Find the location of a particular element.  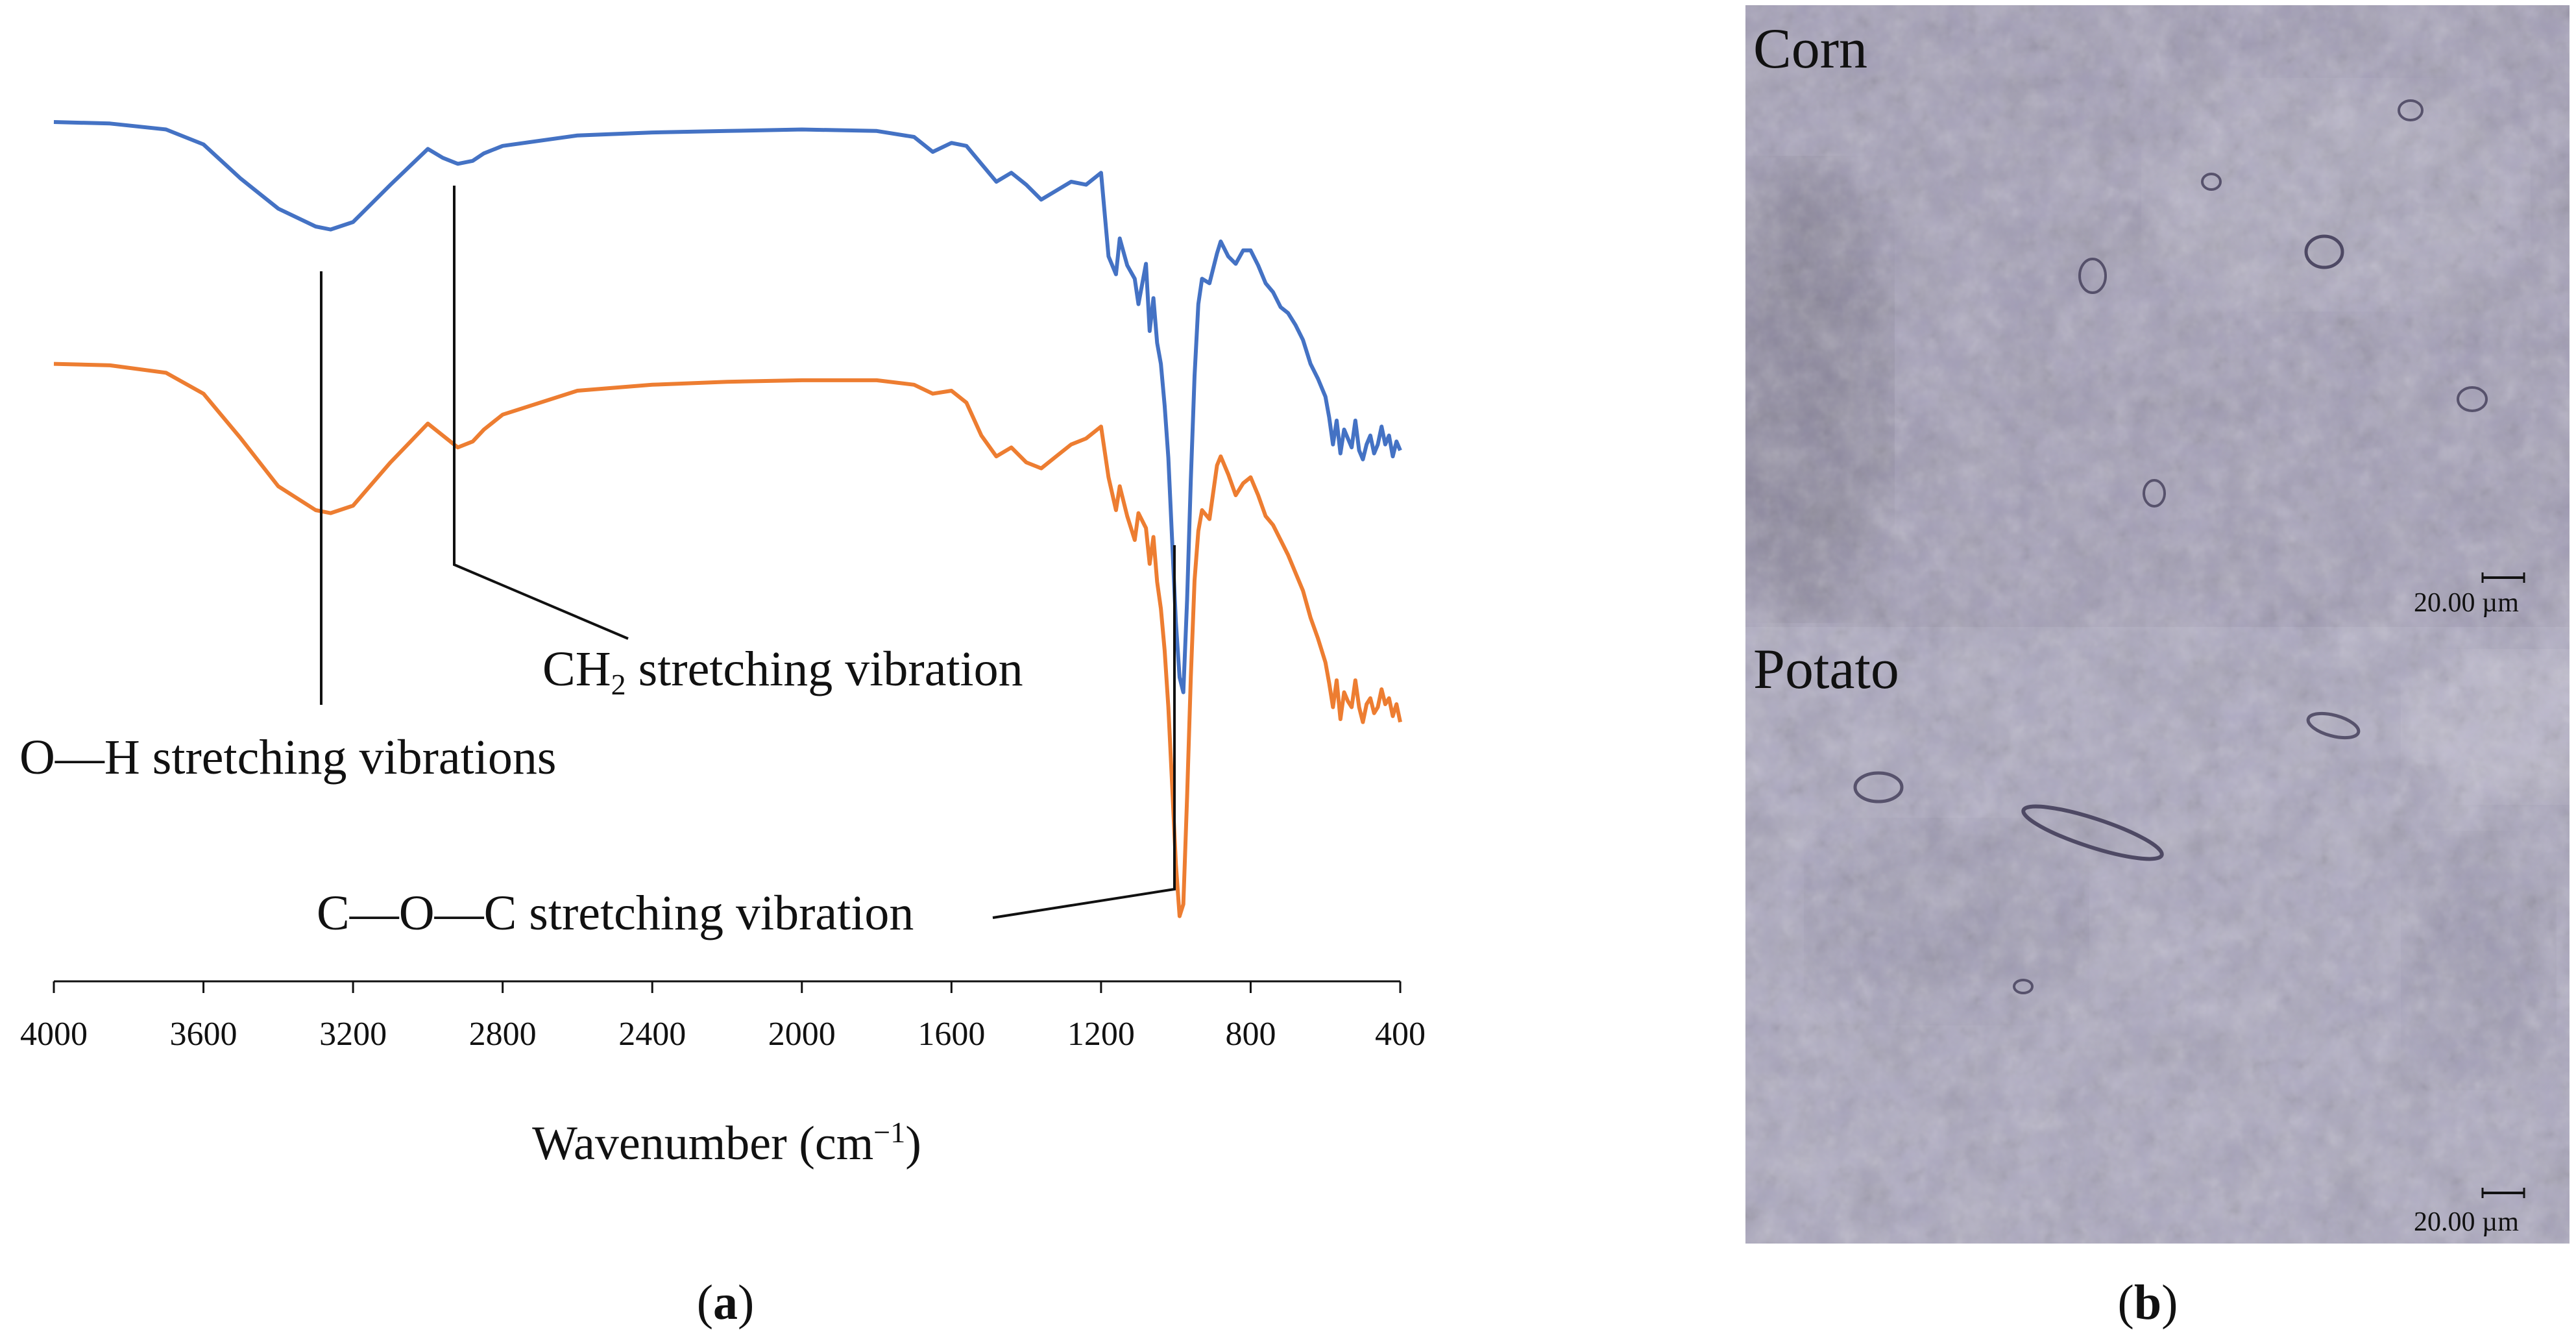

panel-label-b: (b) is located at coordinates (2148, 1302).